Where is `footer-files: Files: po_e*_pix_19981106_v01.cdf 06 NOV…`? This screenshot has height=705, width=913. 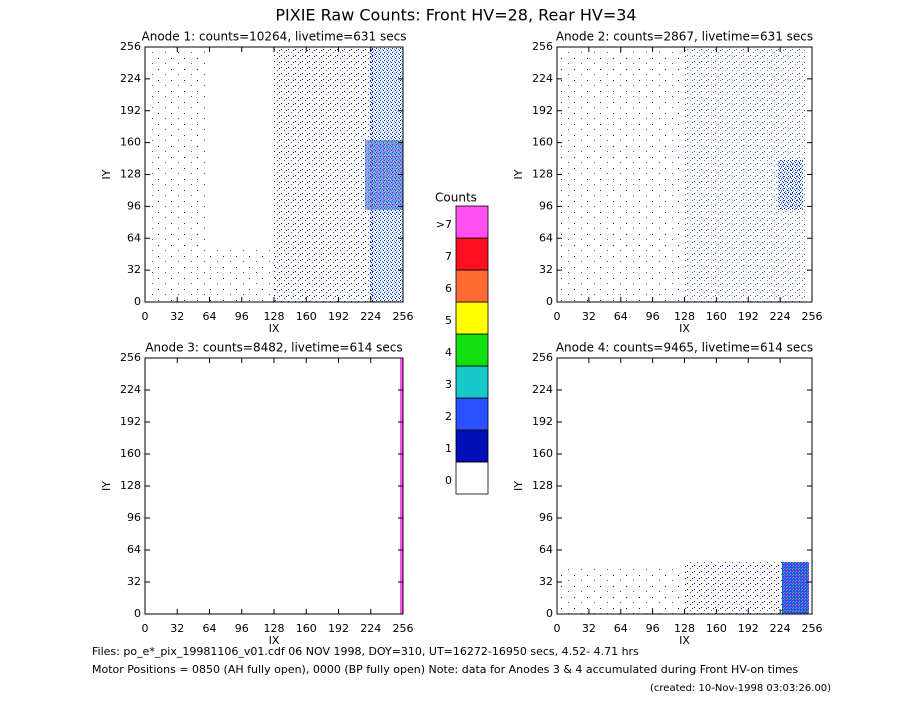
footer-files: Files: po_e*_pix_19981106_v01.cdf 06 NOV… is located at coordinates (365, 651).